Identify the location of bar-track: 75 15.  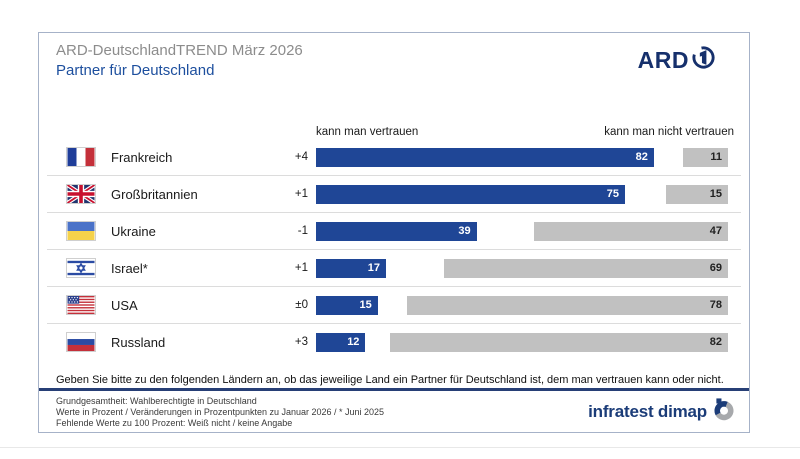
(522, 194).